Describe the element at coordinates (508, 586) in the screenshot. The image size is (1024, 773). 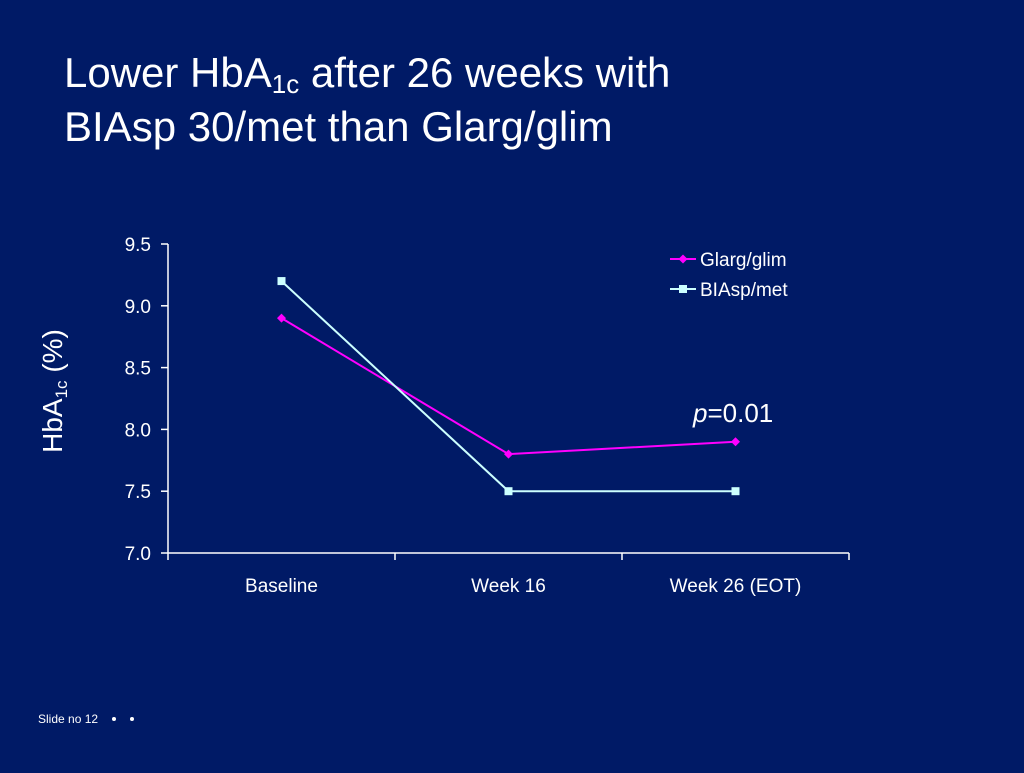
I see `x-tick-label: Week 16` at that location.